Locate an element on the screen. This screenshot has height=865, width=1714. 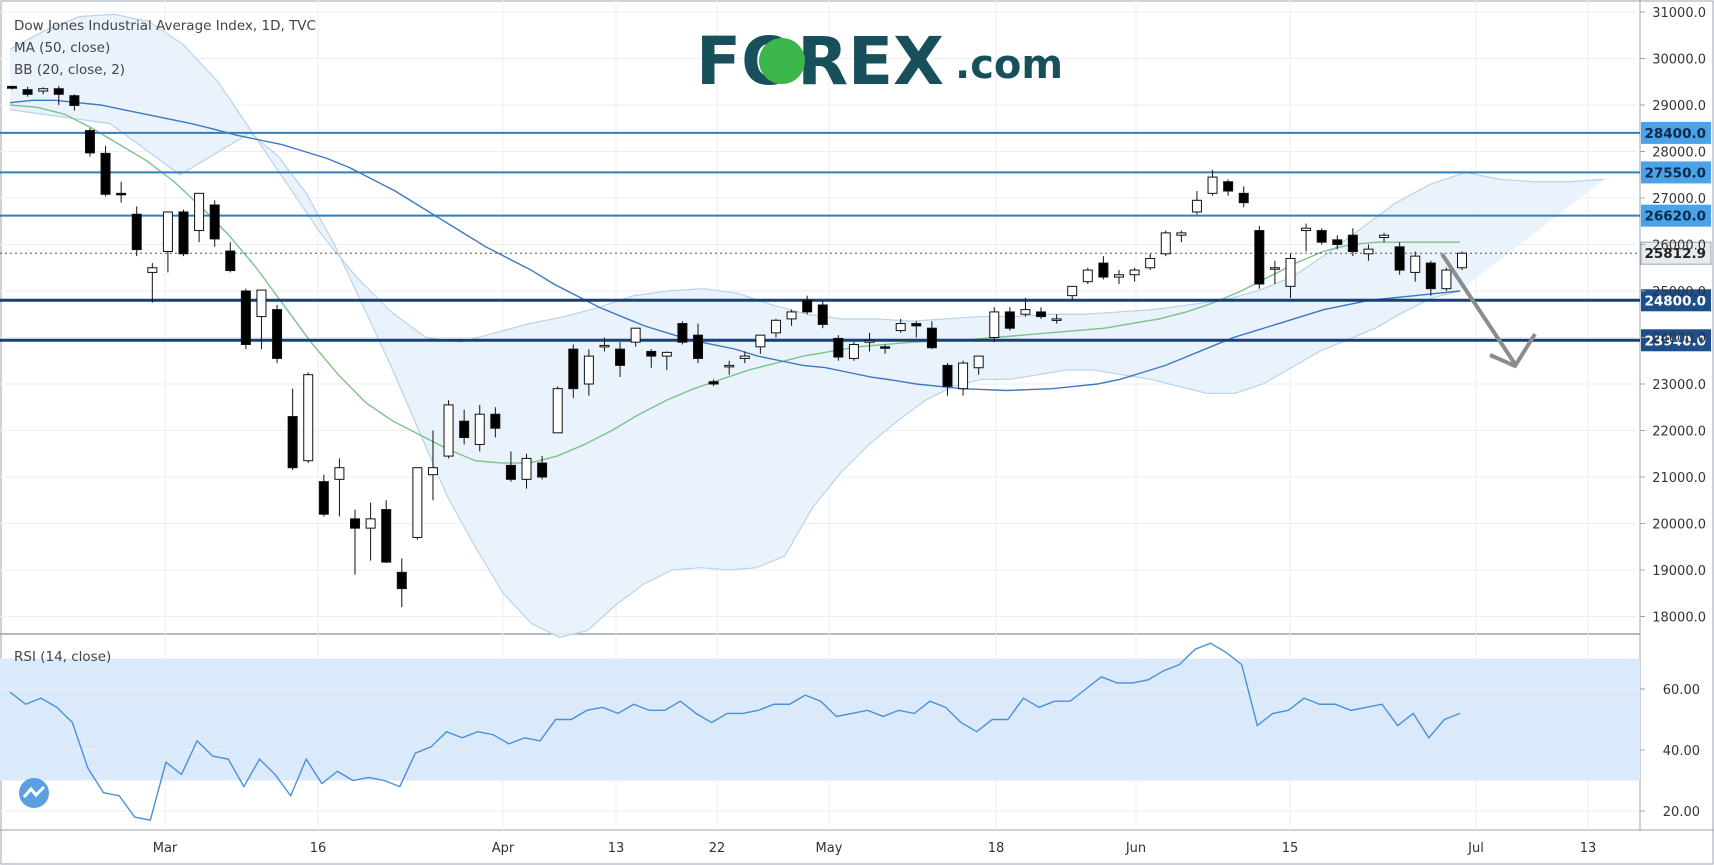
y-tick-label: 29000.0 is located at coordinates (1679, 106).